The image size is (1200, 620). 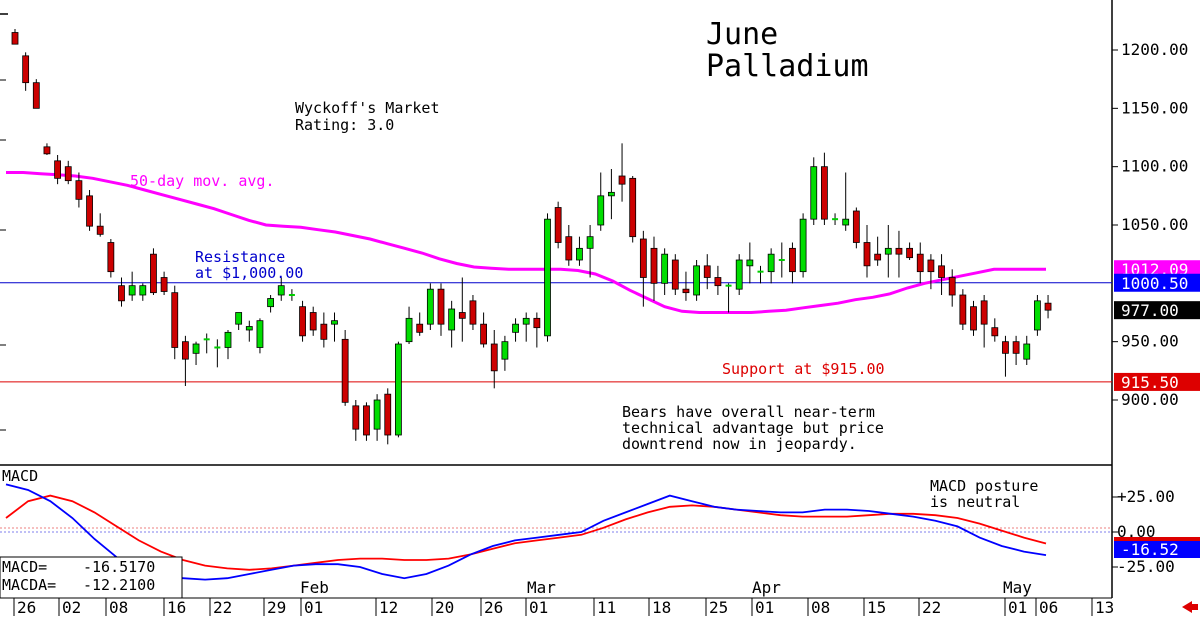 What do you see at coordinates (276, 607) in the screenshot?
I see `date-tick-label: 29` at bounding box center [276, 607].